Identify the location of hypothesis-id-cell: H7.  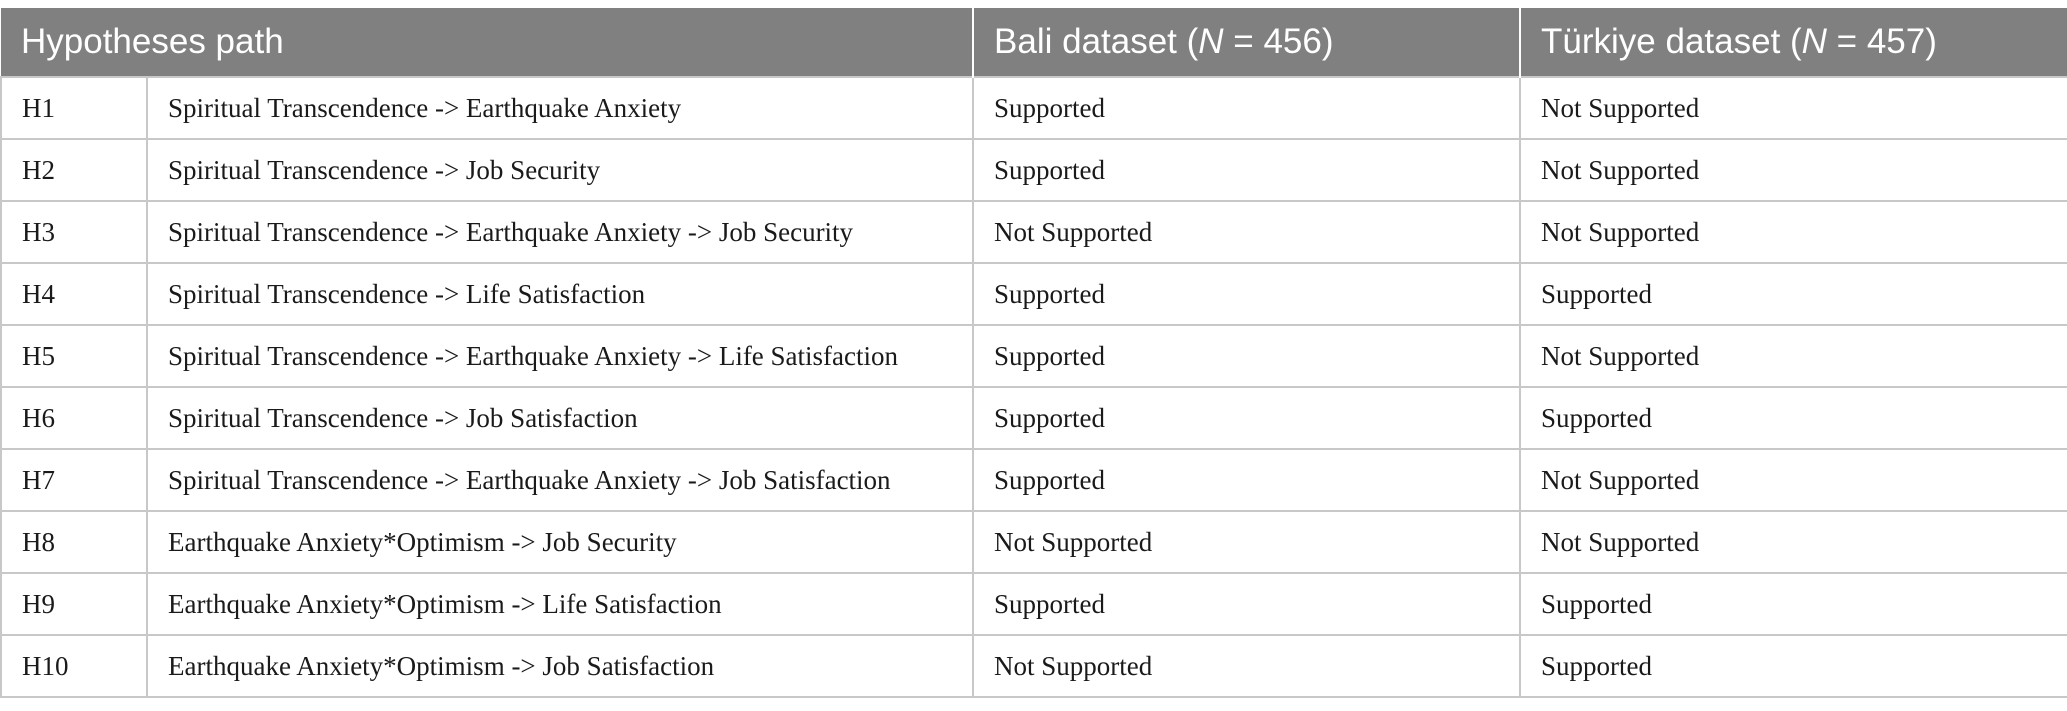
(74, 480).